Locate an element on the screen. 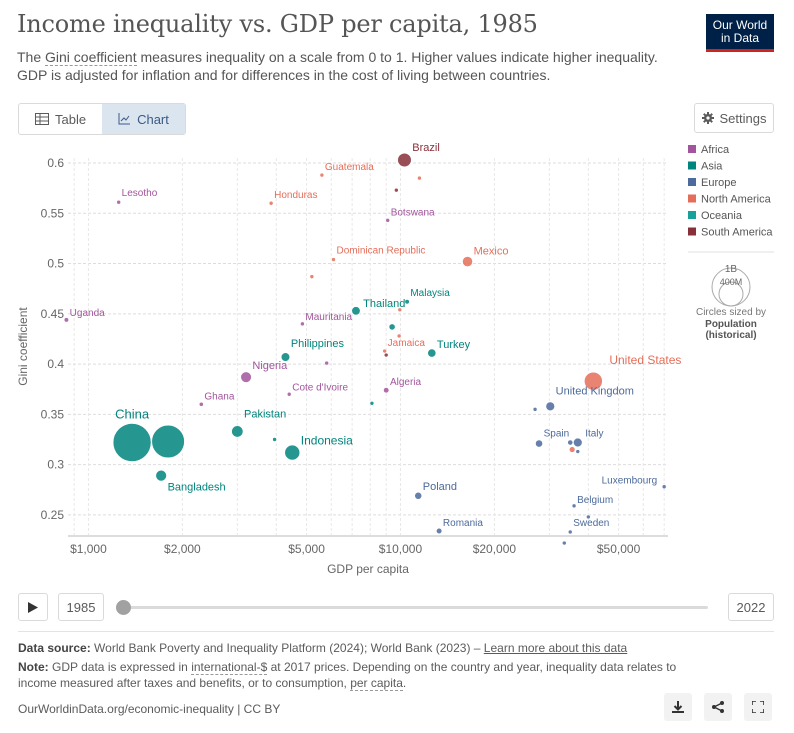 This screenshot has height=733, width=794. subtitle-text: The is located at coordinates (31, 57).